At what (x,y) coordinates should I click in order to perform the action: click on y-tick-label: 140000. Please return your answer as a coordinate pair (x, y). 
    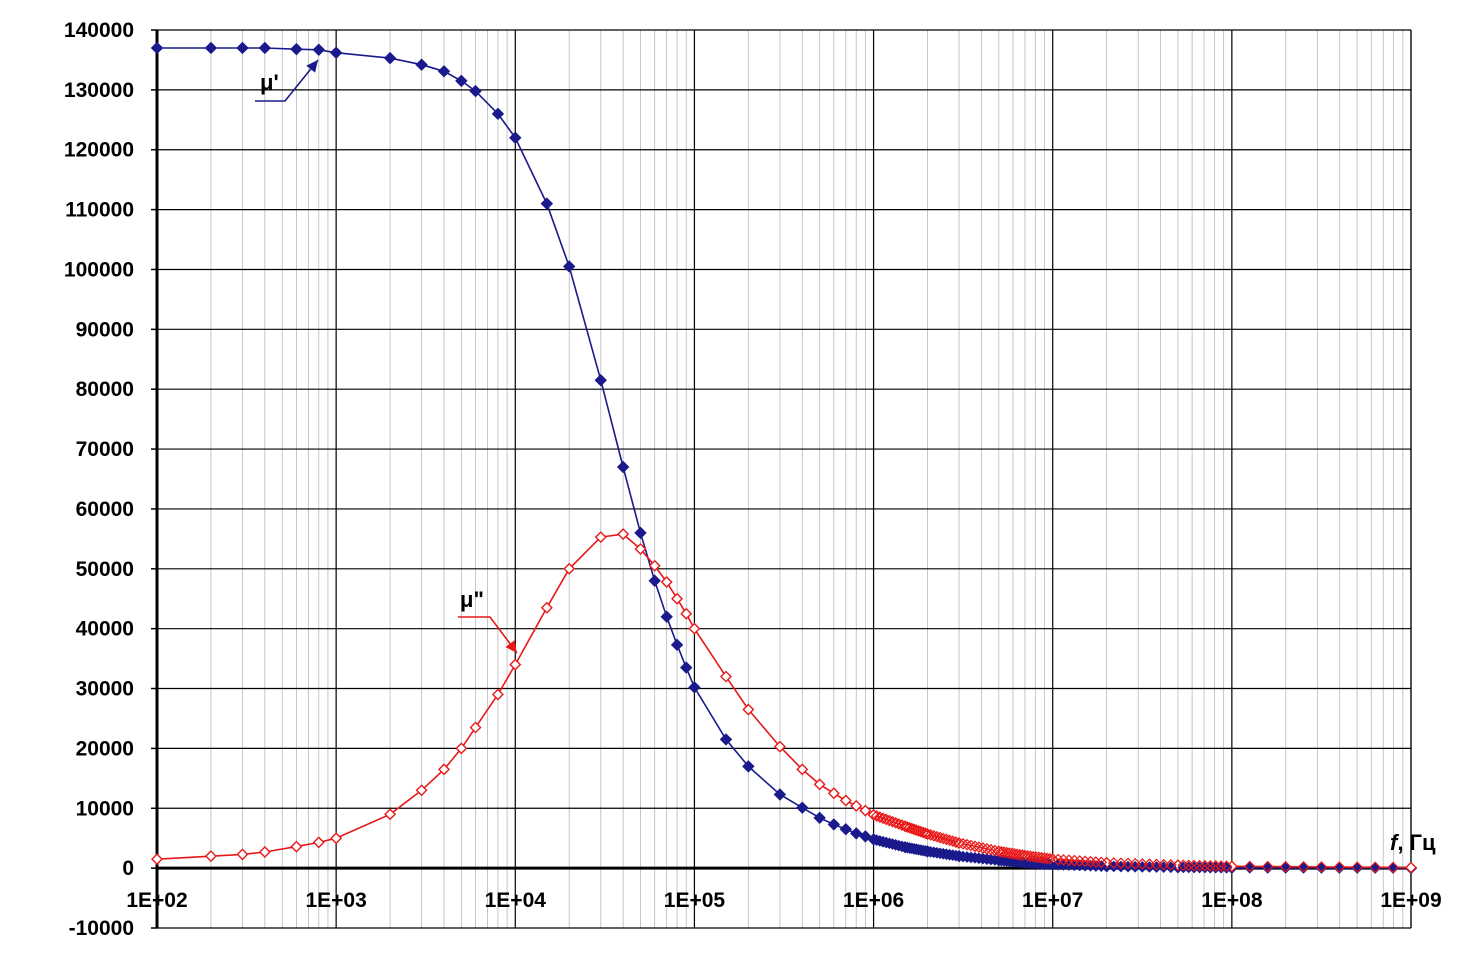
    Looking at the image, I should click on (99, 30).